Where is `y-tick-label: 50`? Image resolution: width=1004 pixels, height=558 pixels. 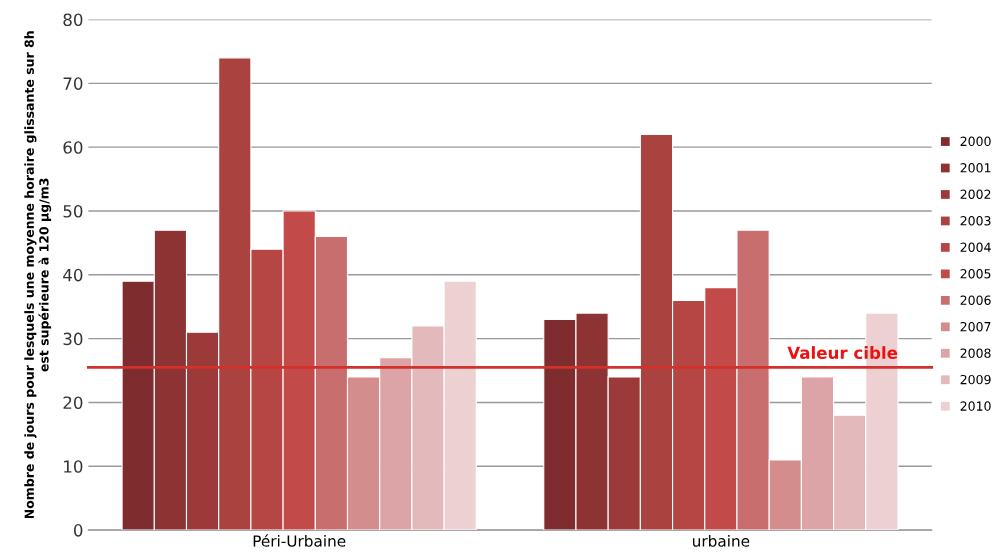
y-tick-label: 50 is located at coordinates (73, 211).